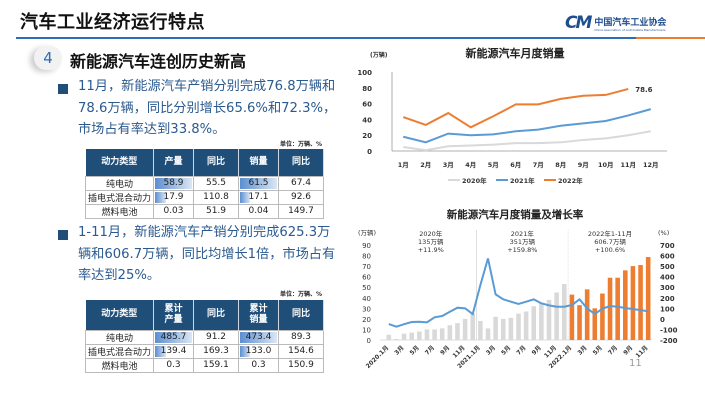 The height and width of the screenshot is (400, 705). I want to click on y2-tick-label: 500, so click(667, 267).